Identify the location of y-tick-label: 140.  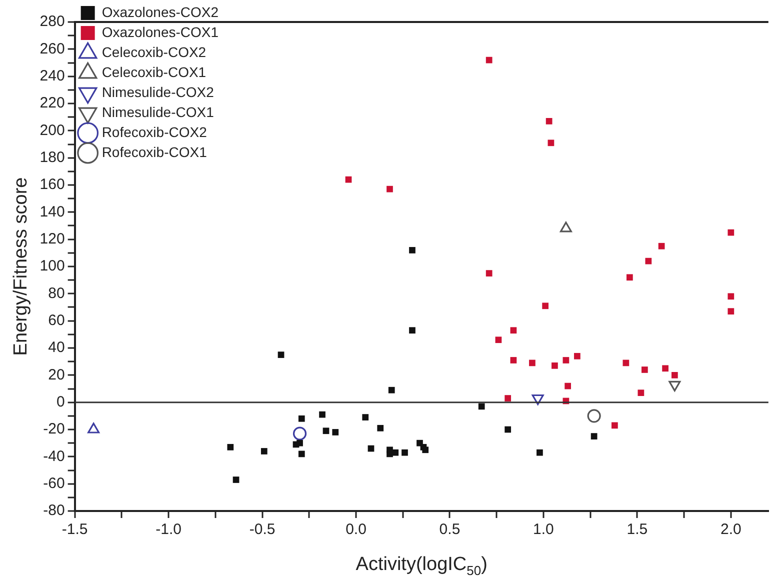
(52, 211).